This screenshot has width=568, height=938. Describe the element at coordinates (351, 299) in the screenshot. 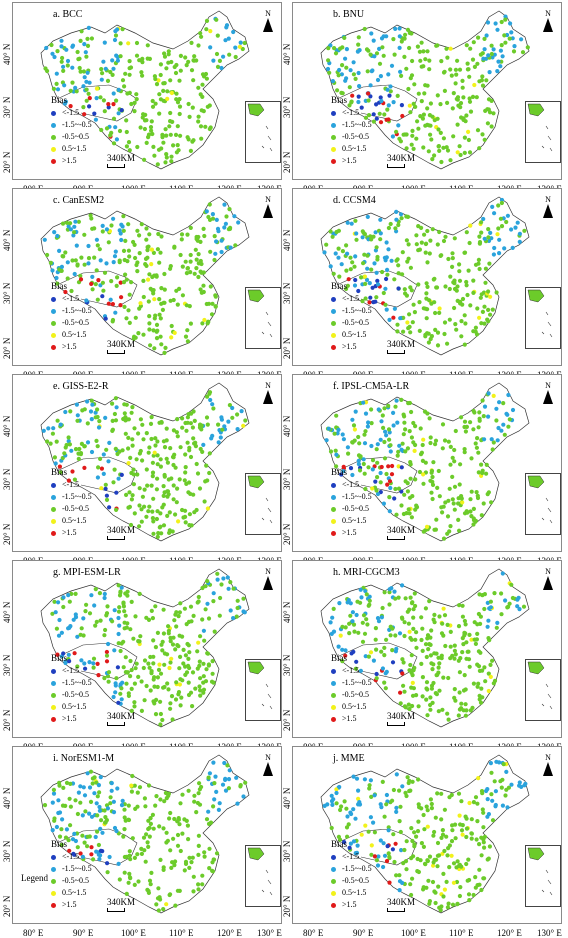

I see `legend-item: <-1.5` at that location.